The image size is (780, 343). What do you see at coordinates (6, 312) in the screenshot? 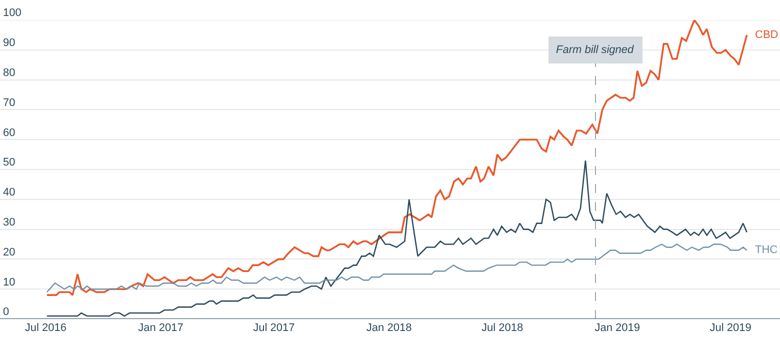
I see `y-tick-label: 0` at bounding box center [6, 312].